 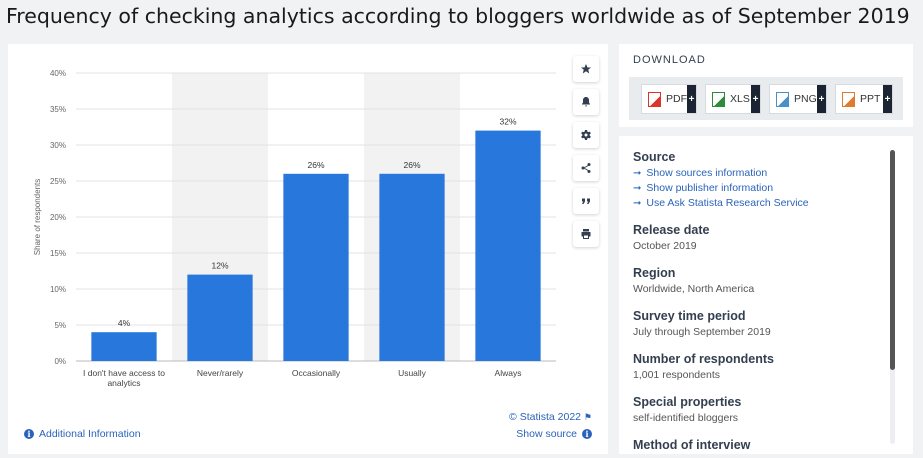 What do you see at coordinates (654, 273) in the screenshot?
I see `region-heading: Region` at bounding box center [654, 273].